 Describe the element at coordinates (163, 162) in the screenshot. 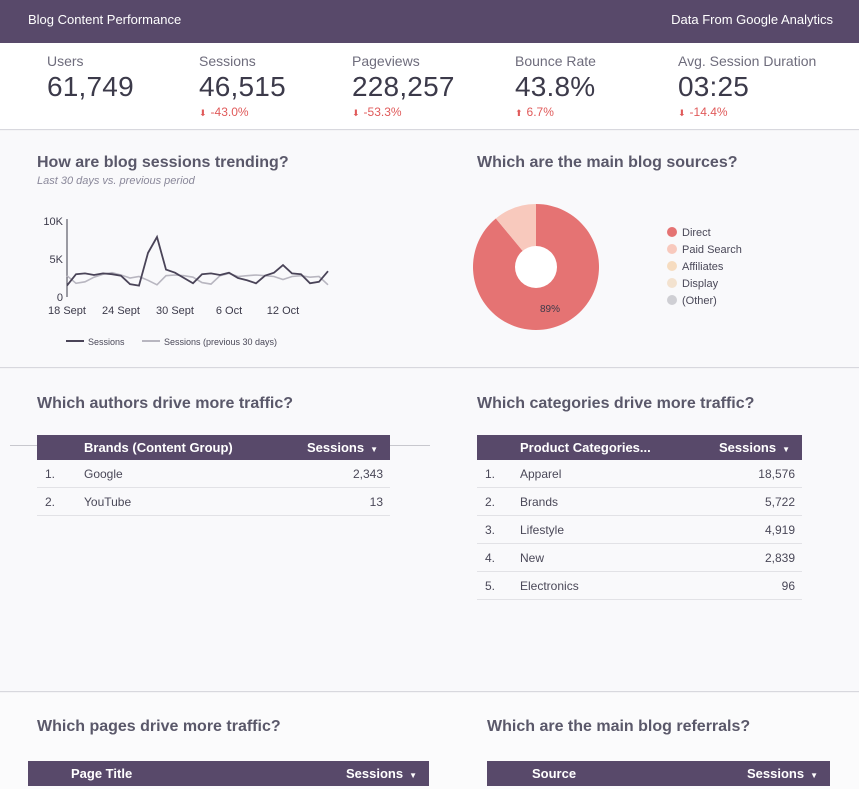

I see `trend-chart-title: How are blog sessions trending?` at that location.